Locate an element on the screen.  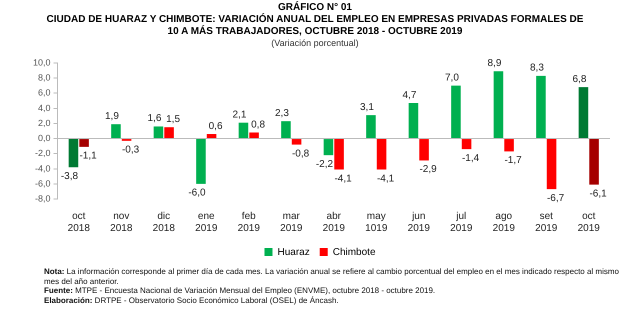
data-label: 0,6 is located at coordinates (215, 126).